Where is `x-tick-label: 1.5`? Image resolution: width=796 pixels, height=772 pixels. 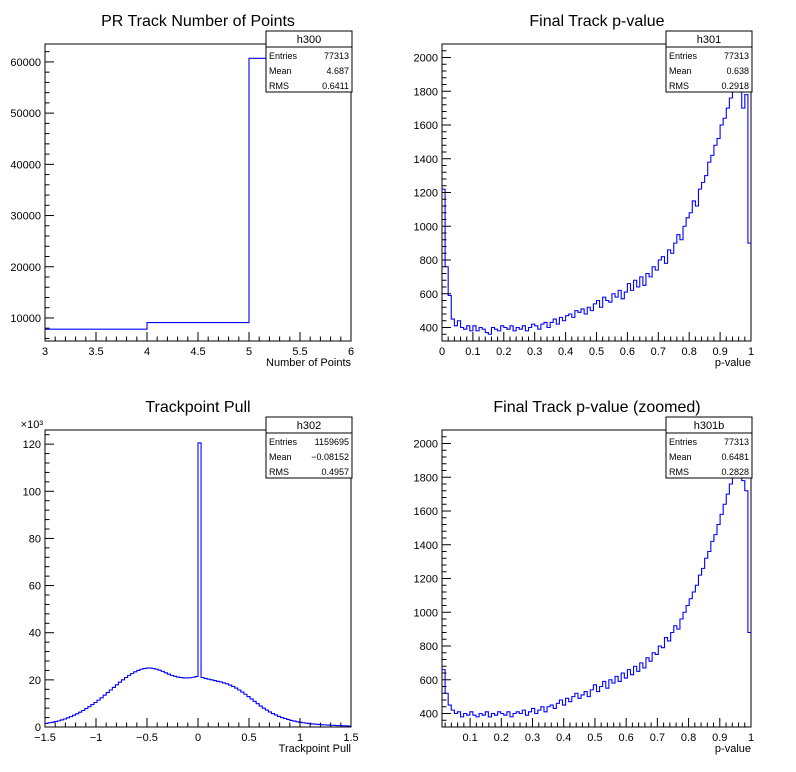
x-tick-label: 1.5 is located at coordinates (350, 738).